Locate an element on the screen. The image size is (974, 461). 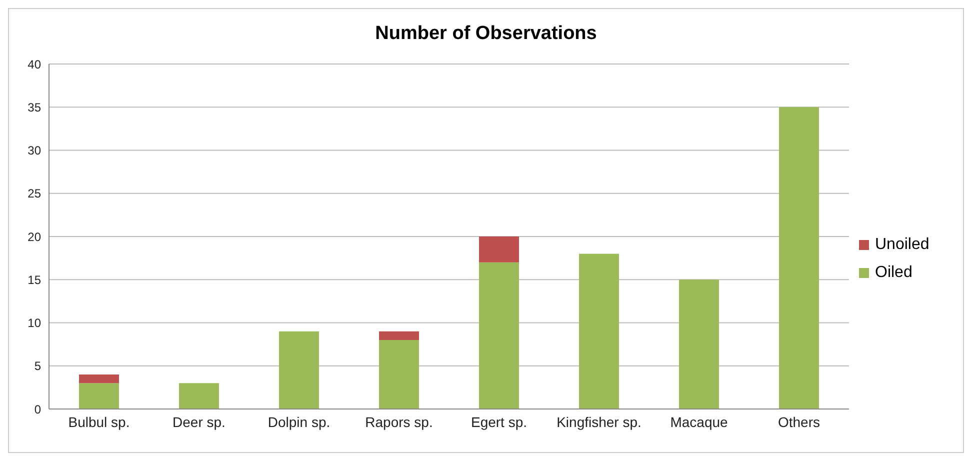
x-tick-label: Bulbul sp. is located at coordinates (99, 422).